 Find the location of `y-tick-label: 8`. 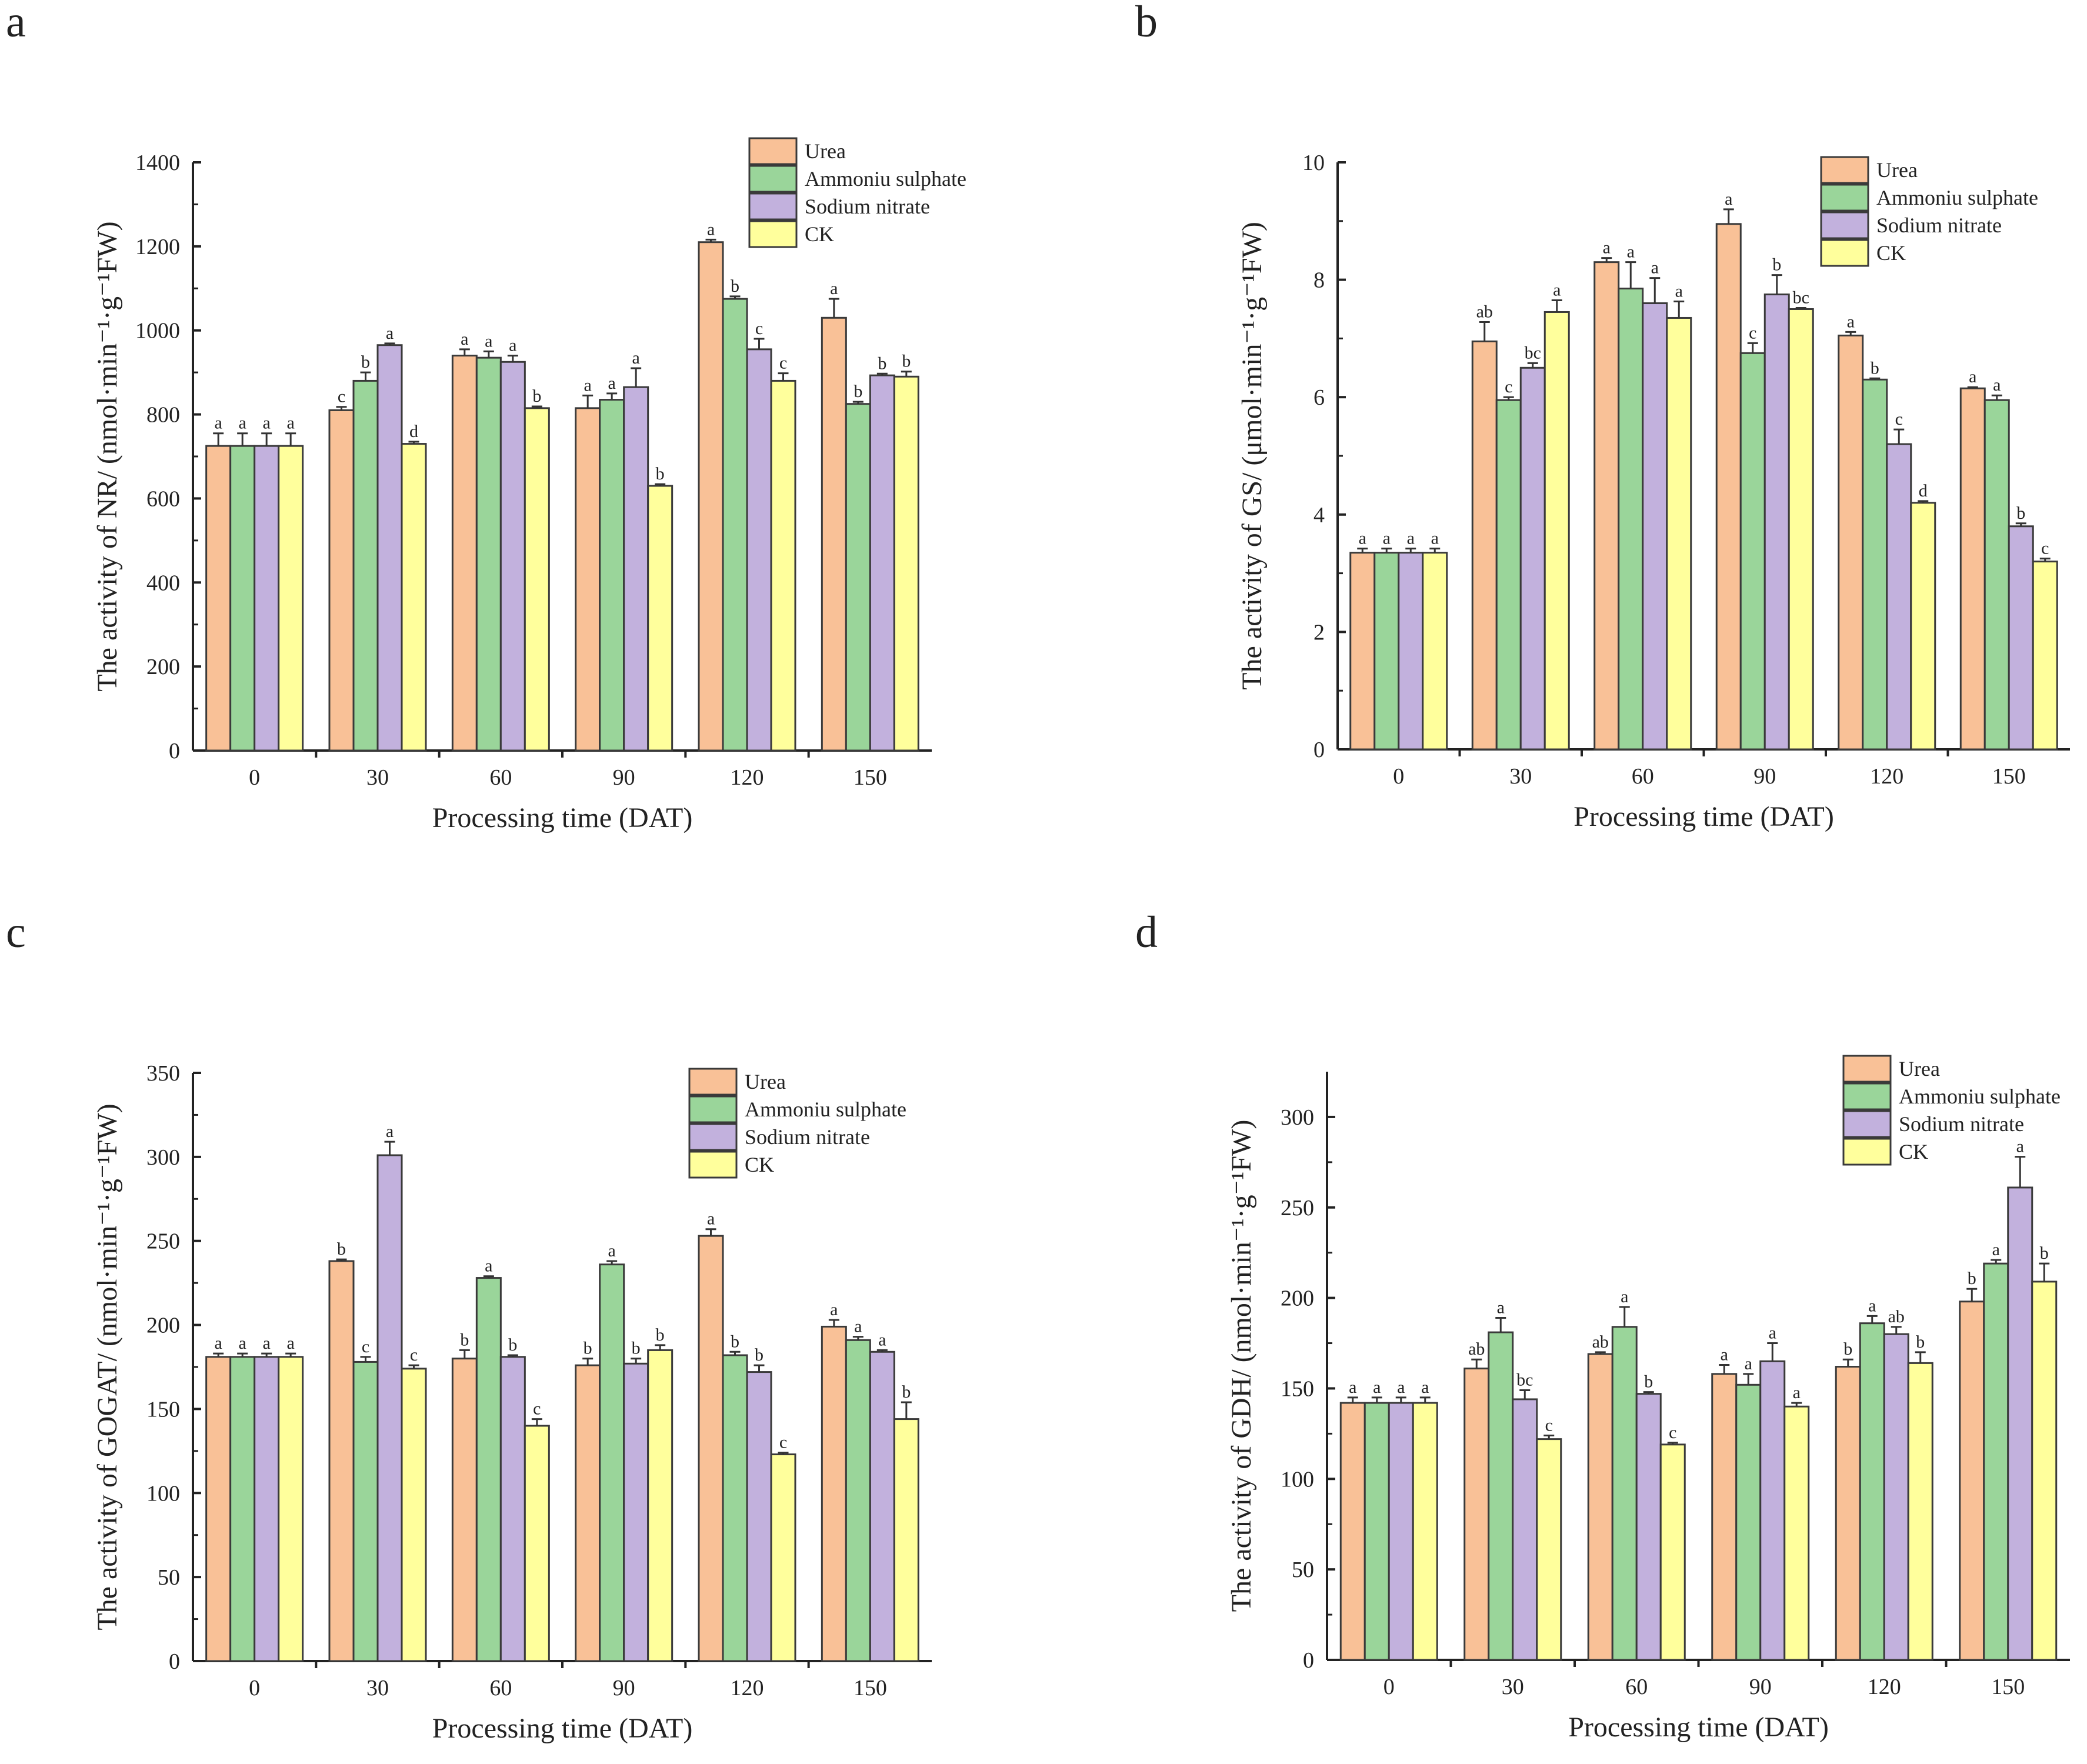

y-tick-label: 8 is located at coordinates (1319, 280).